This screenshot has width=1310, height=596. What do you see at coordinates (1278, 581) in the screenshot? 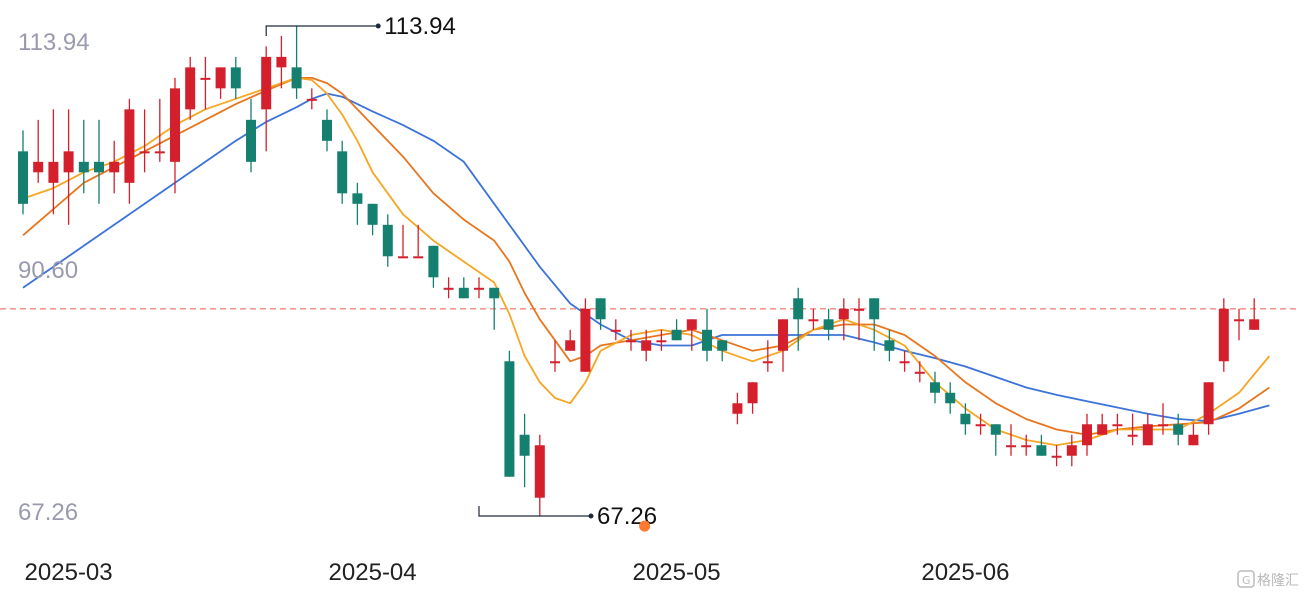
I see `watermark-text: 格隆汇` at bounding box center [1278, 581].